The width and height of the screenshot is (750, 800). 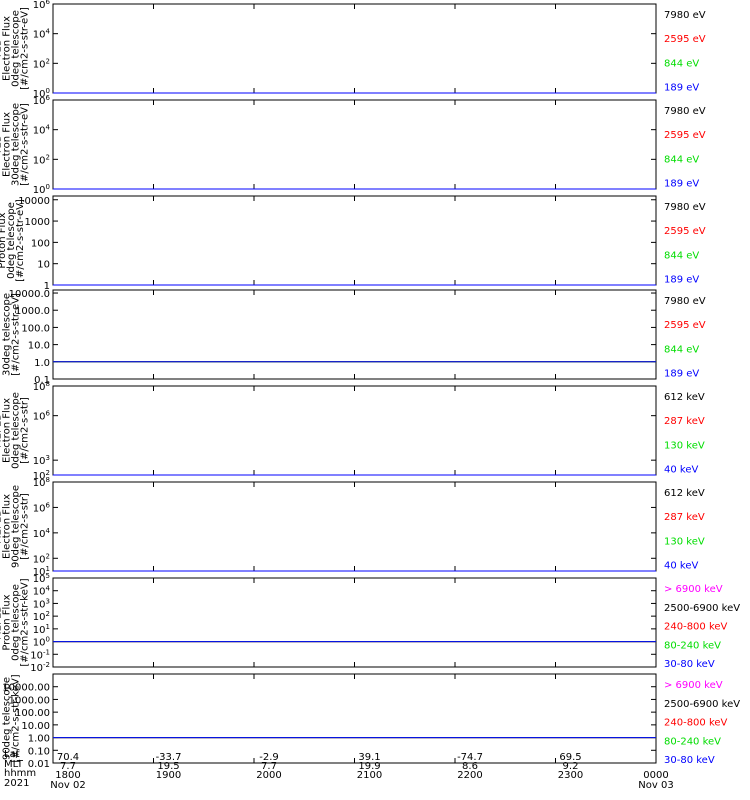 What do you see at coordinates (168, 766) in the screenshot?
I see `x-mlt-value: 19.5` at bounding box center [168, 766].